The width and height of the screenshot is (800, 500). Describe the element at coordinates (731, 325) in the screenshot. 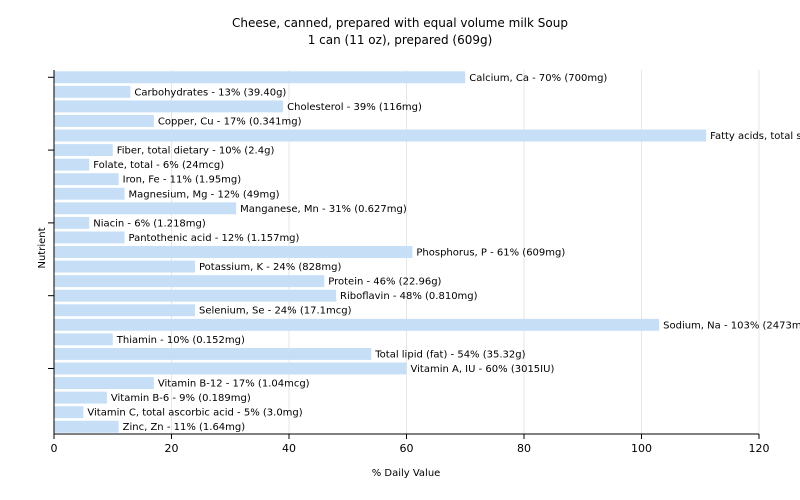

I see `bar-label: Sodium, Na - 103% (2473mg)` at that location.